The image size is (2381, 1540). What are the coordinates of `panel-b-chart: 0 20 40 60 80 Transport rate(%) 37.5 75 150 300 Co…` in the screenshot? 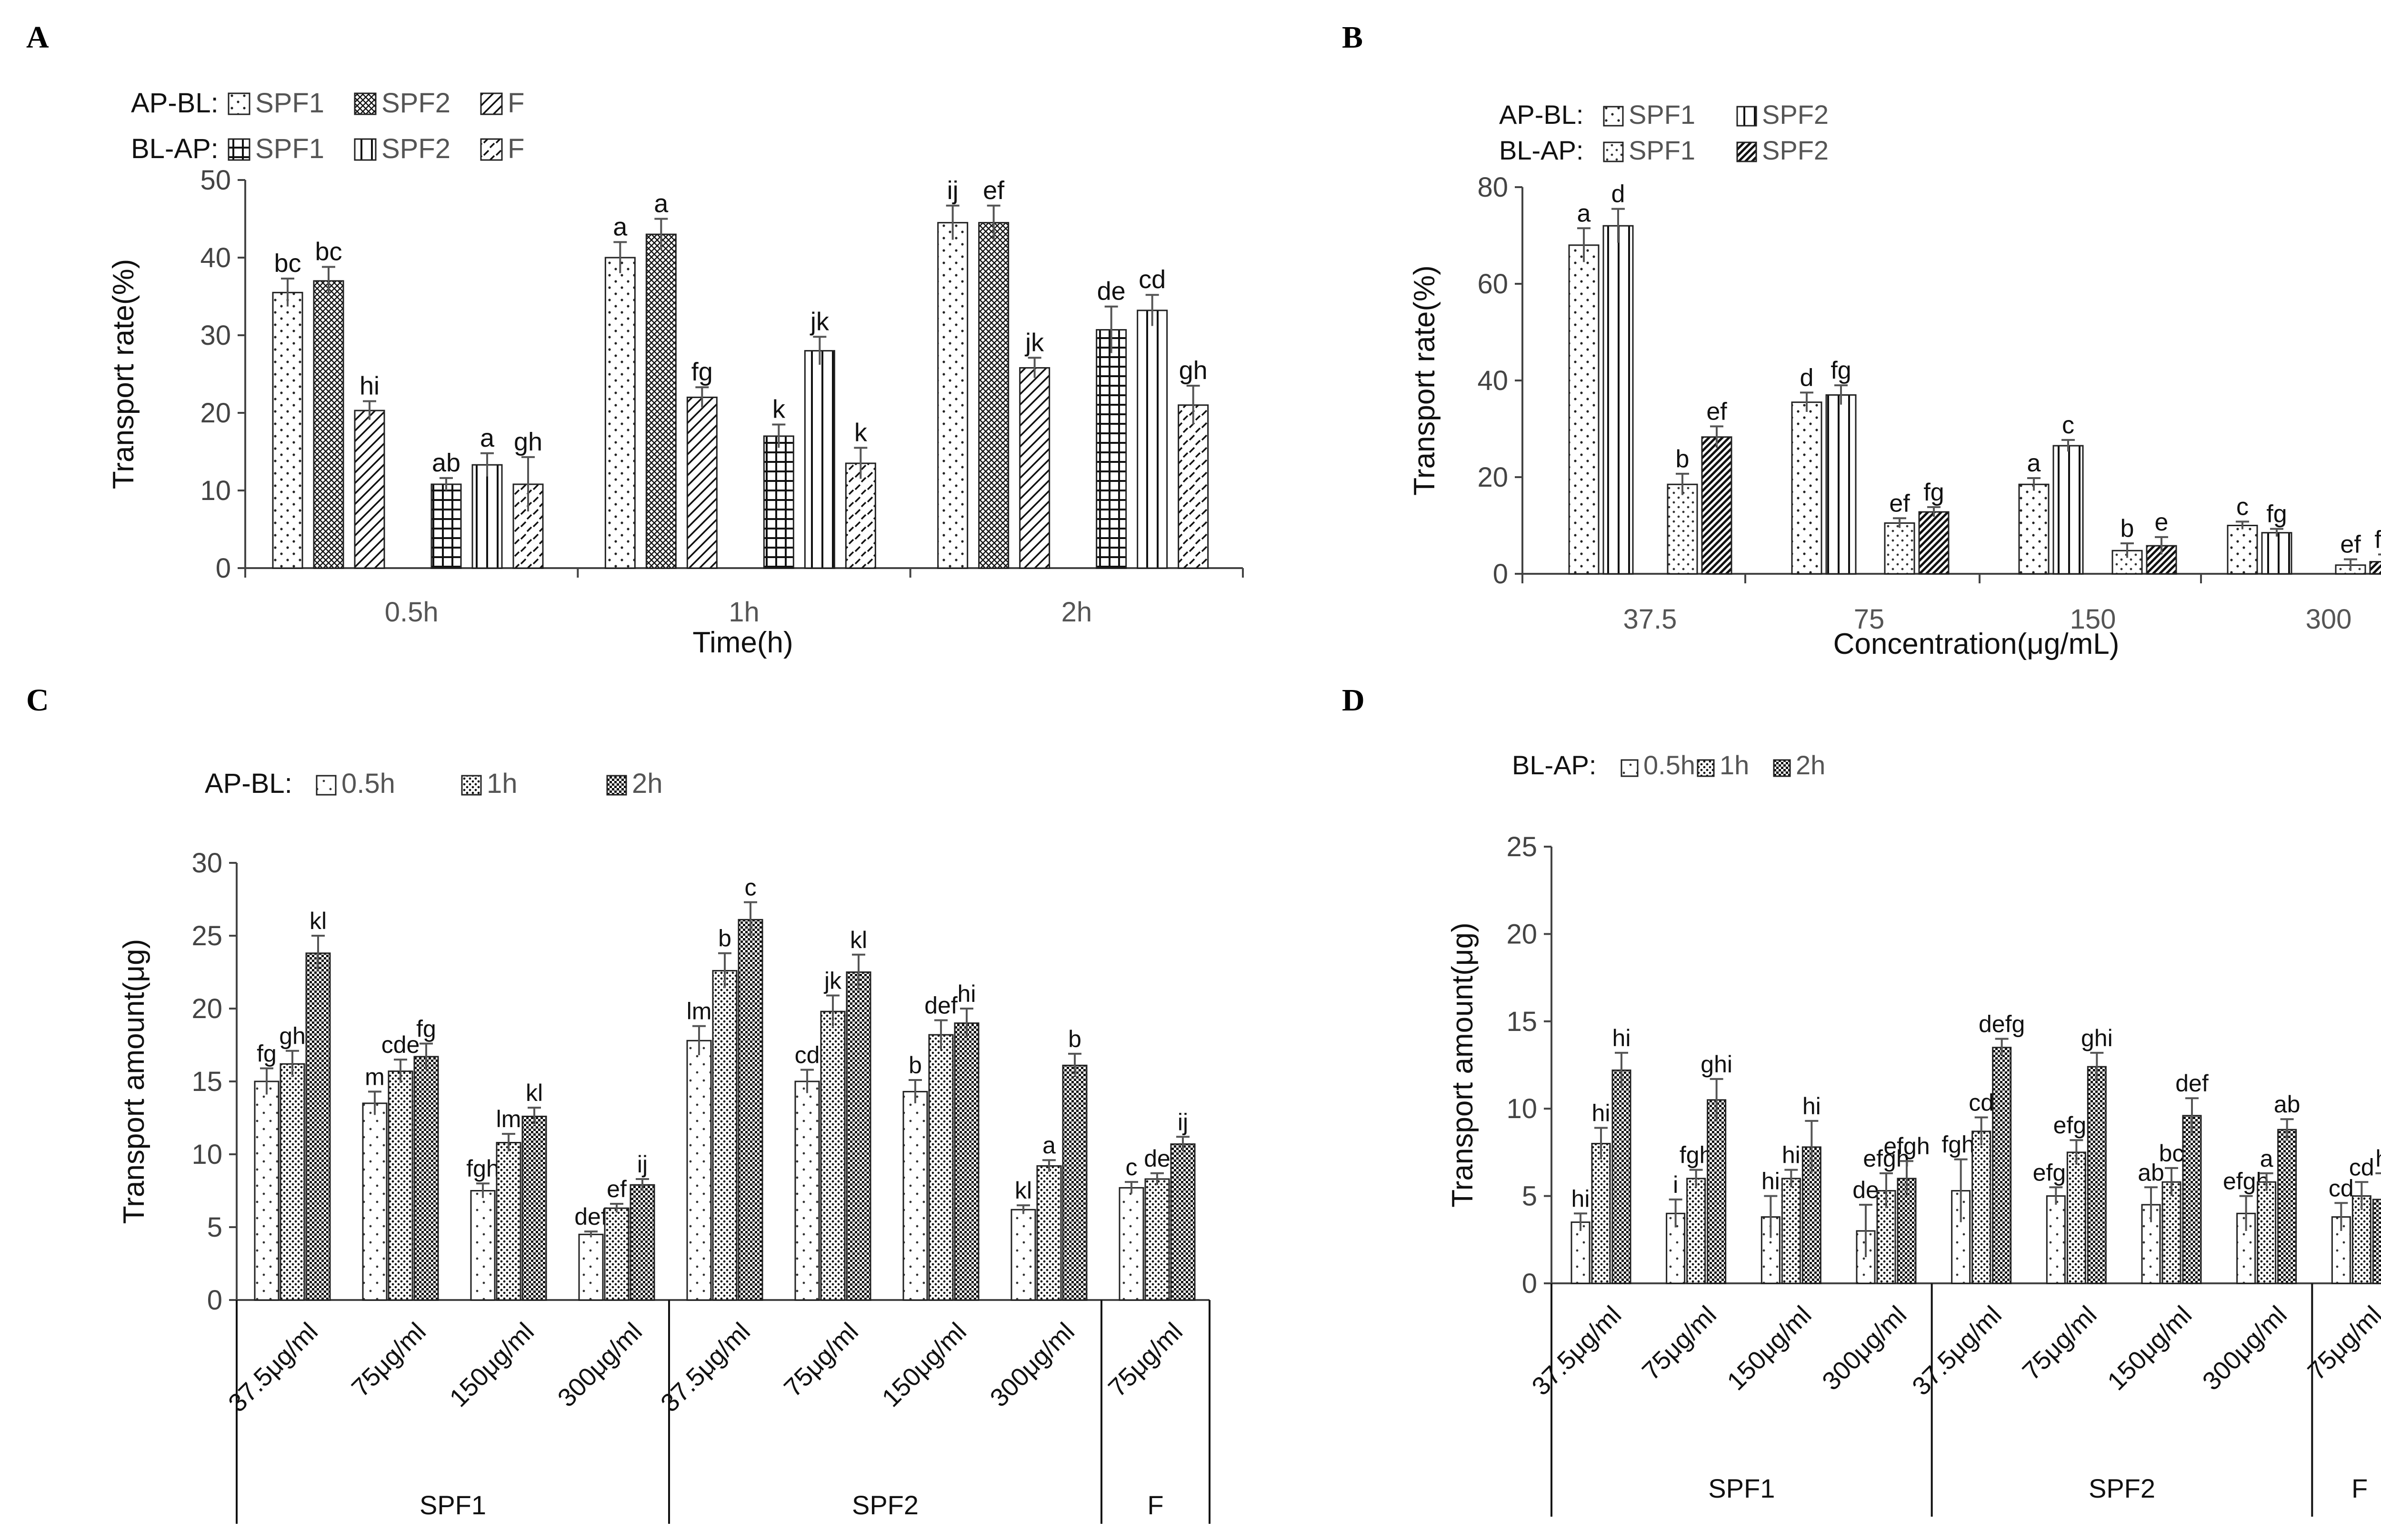 It's located at (1894, 380).